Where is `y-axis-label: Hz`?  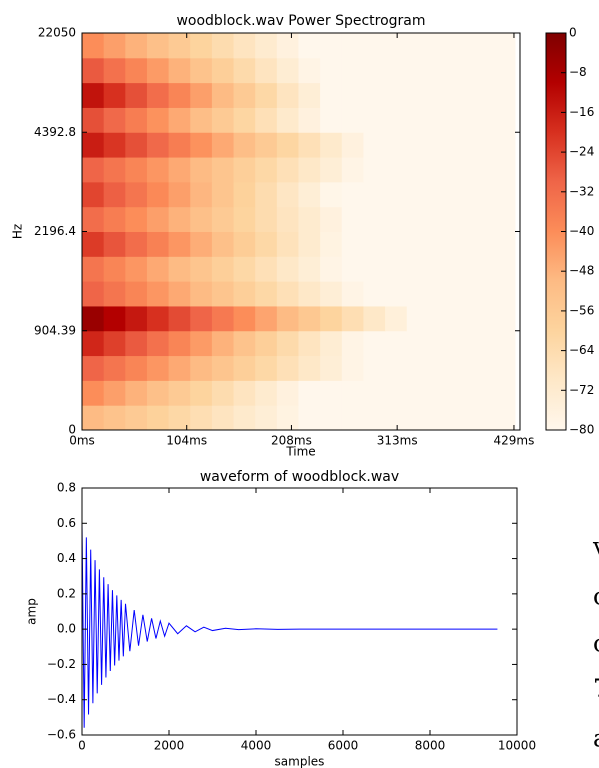
y-axis-label: Hz is located at coordinates (18, 231).